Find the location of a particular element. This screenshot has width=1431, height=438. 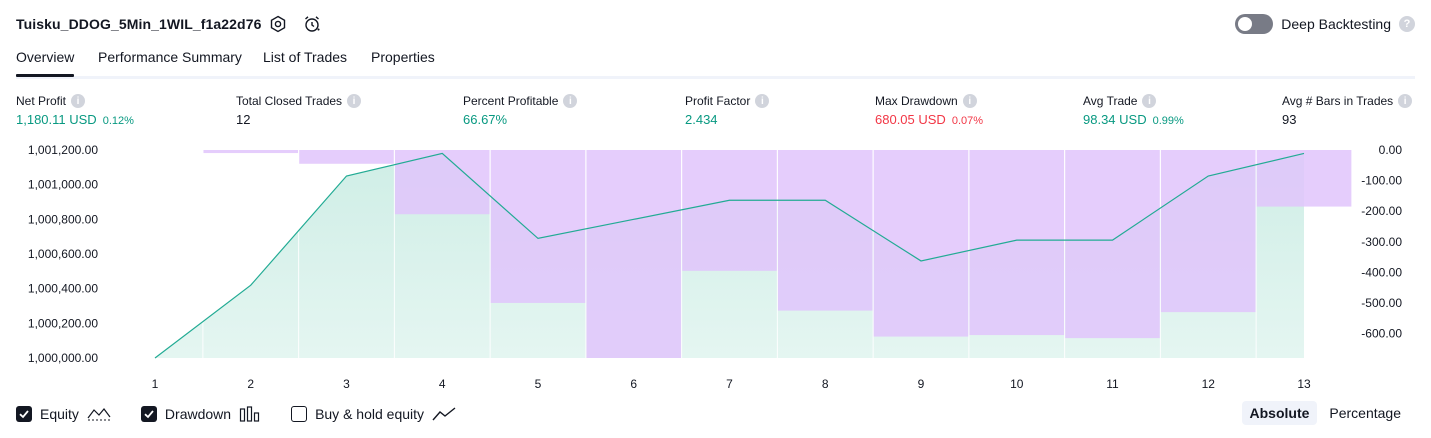

equity-line-icon is located at coordinates (99, 414).